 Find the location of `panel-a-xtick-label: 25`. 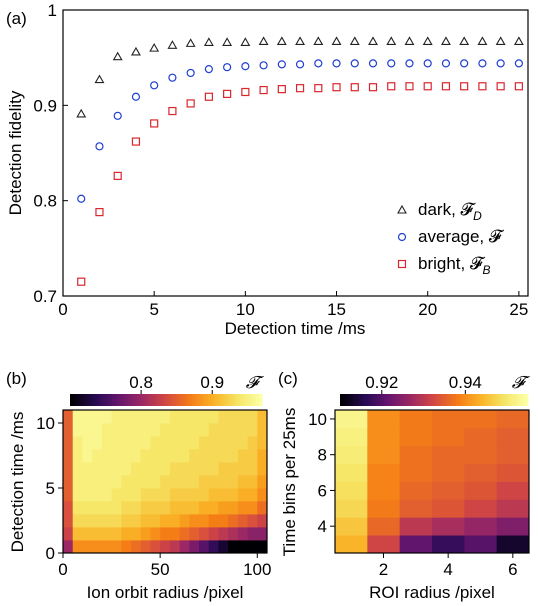

panel-a-xtick-label: 25 is located at coordinates (518, 309).